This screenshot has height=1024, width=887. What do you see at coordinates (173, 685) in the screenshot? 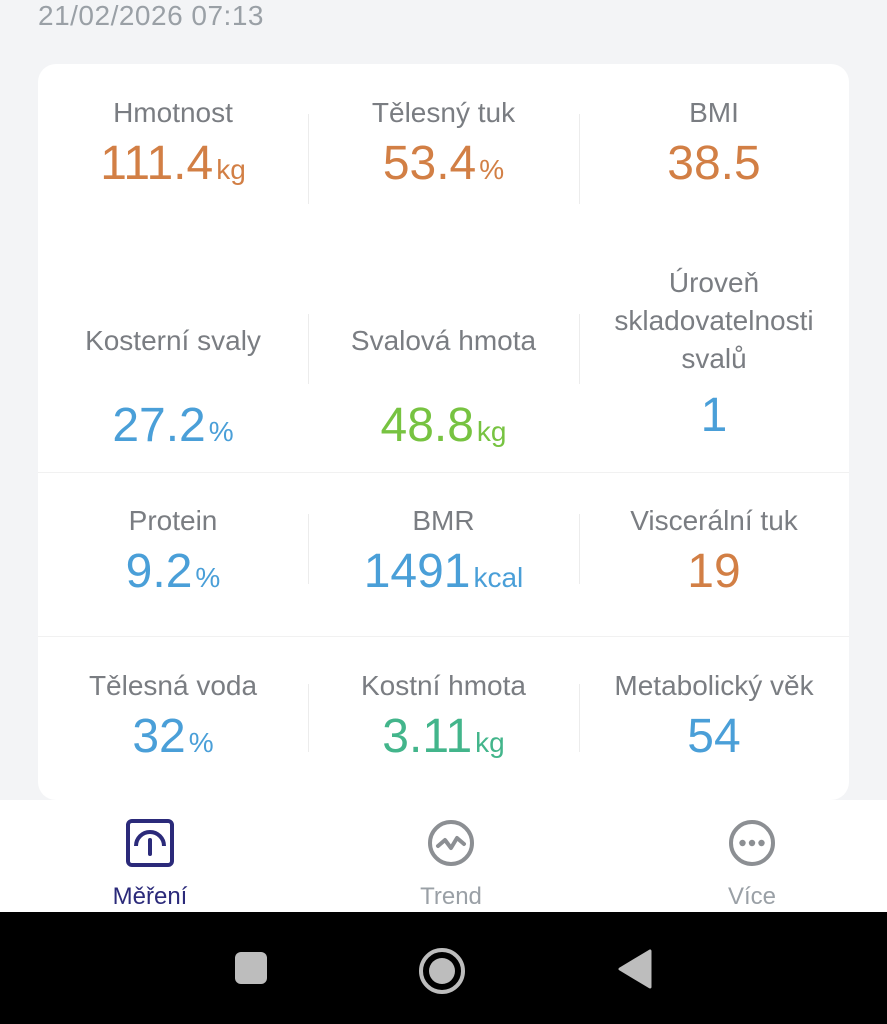
I see `metric-label: Tělesná voda` at bounding box center [173, 685].